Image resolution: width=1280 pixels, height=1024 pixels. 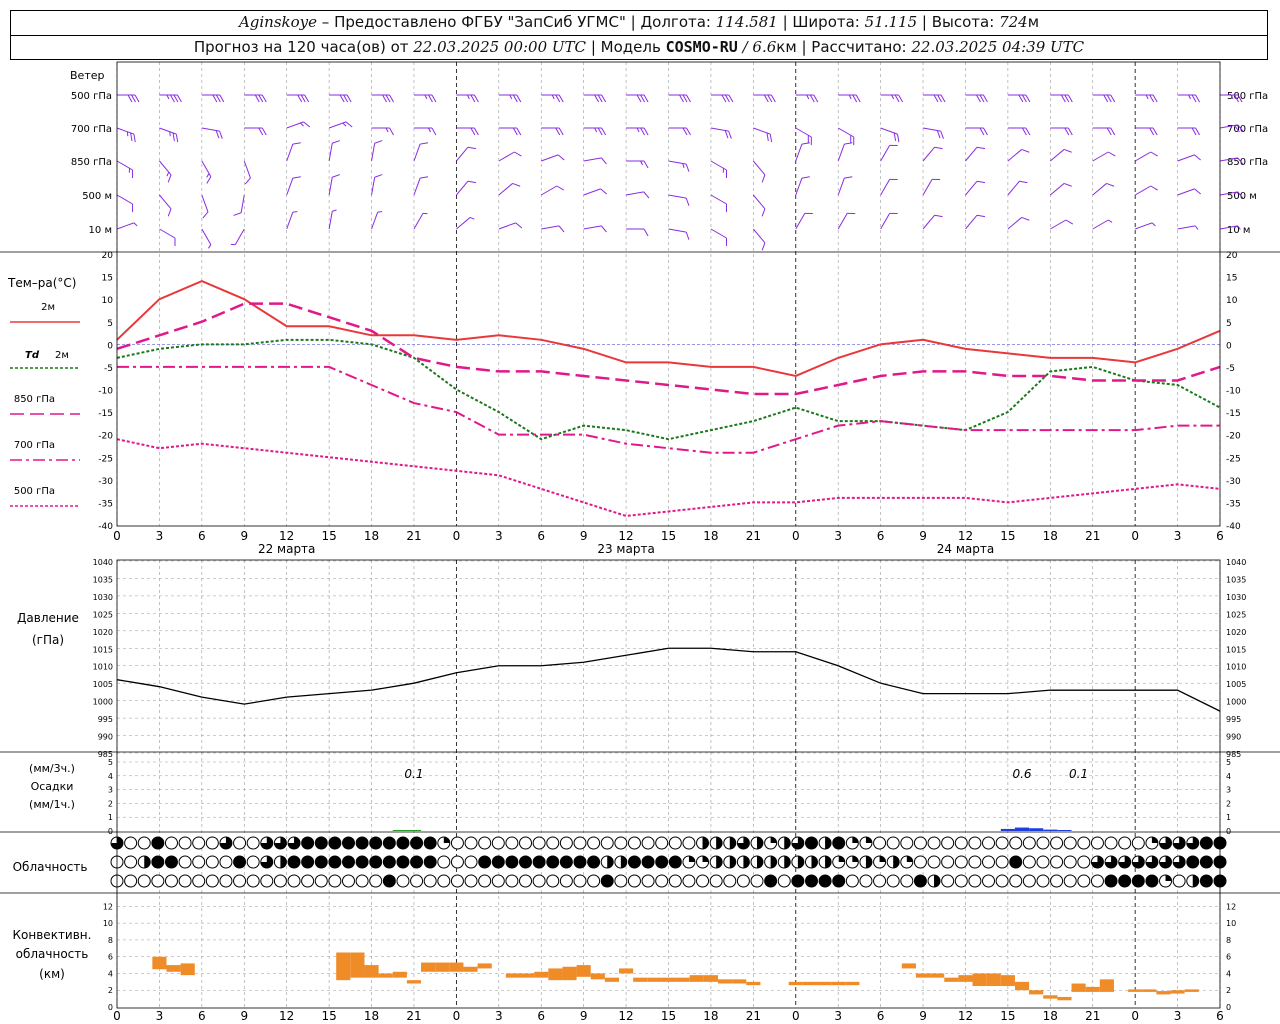 What do you see at coordinates (668, 389) in the screenshot?
I see `temperature-line` at bounding box center [668, 389].